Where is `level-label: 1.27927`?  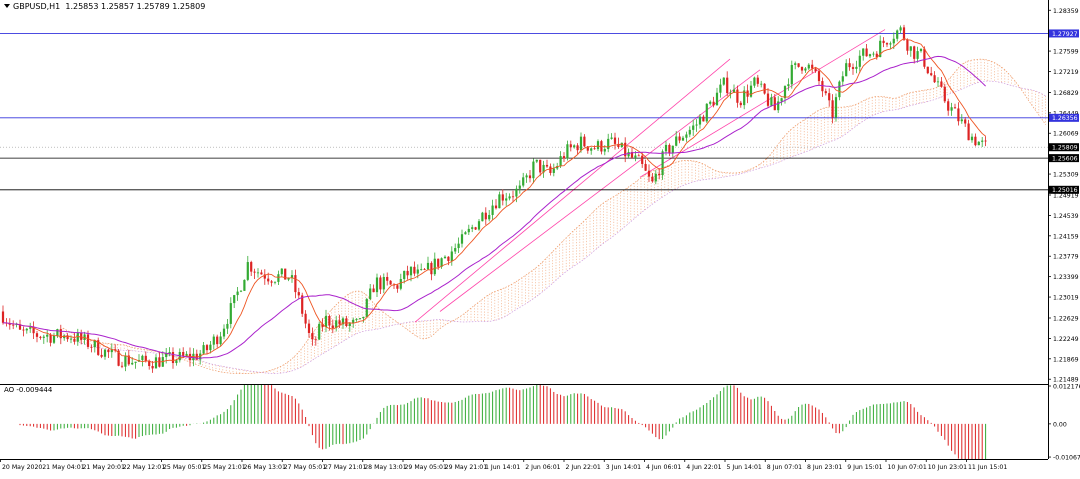 level-label: 1.27927 is located at coordinates (1065, 34).